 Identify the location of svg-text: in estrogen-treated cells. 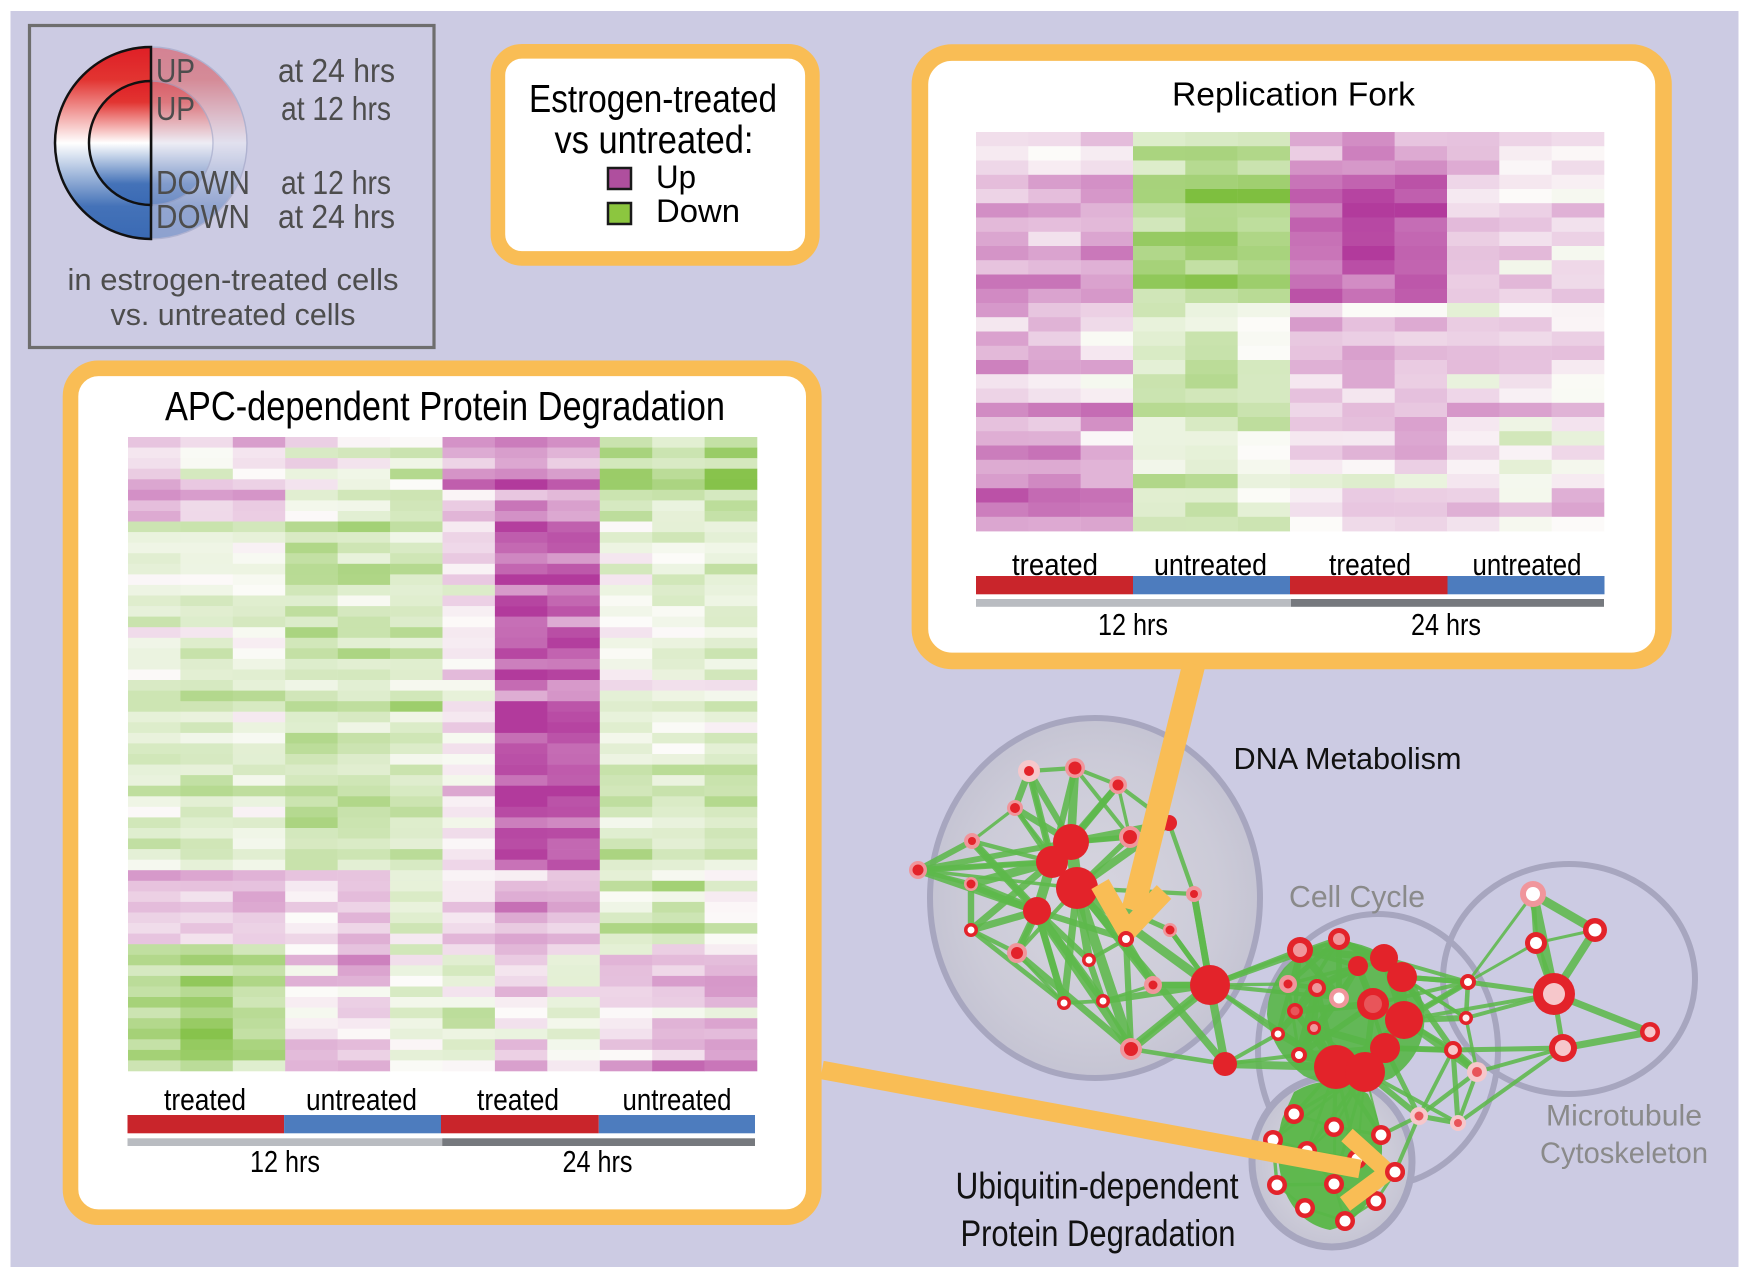
(233, 279).